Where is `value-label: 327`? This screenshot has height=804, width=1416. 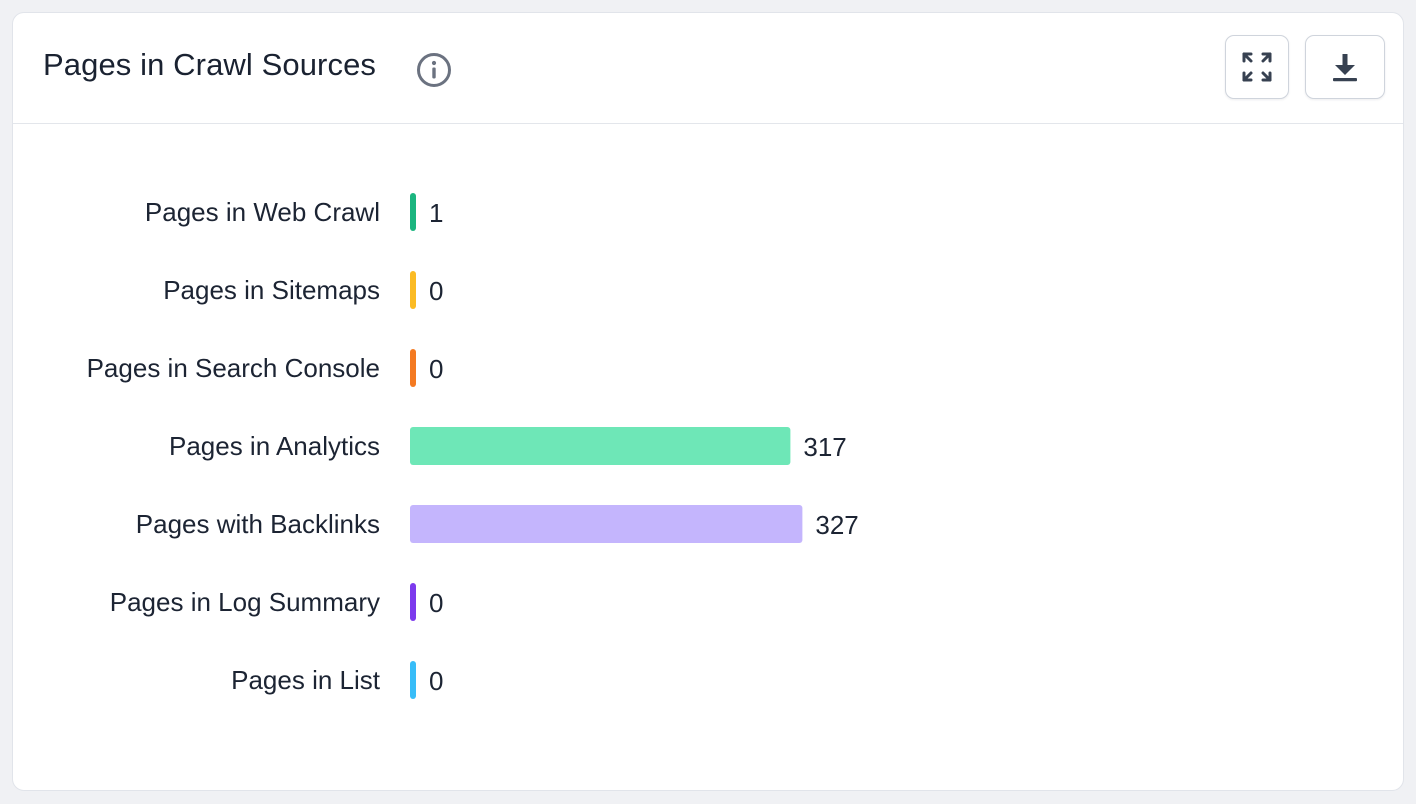
value-label: 327 is located at coordinates (836, 525).